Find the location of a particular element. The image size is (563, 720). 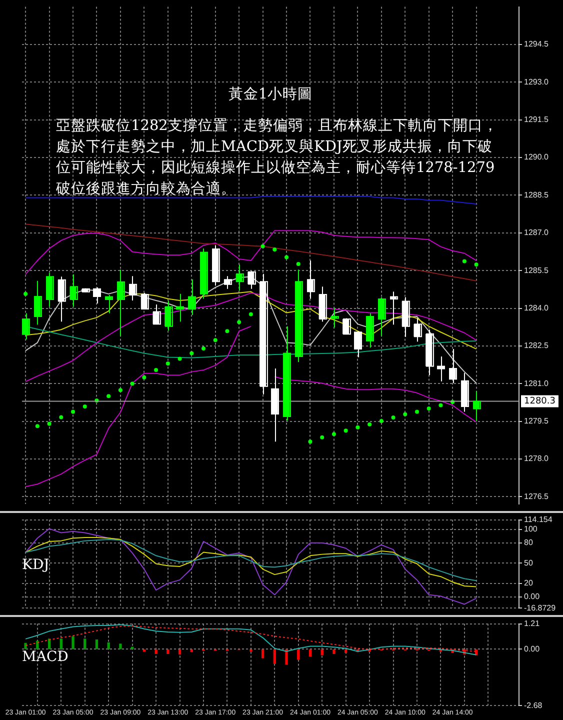

y-tick-label: 1282.5 is located at coordinates (537, 345).